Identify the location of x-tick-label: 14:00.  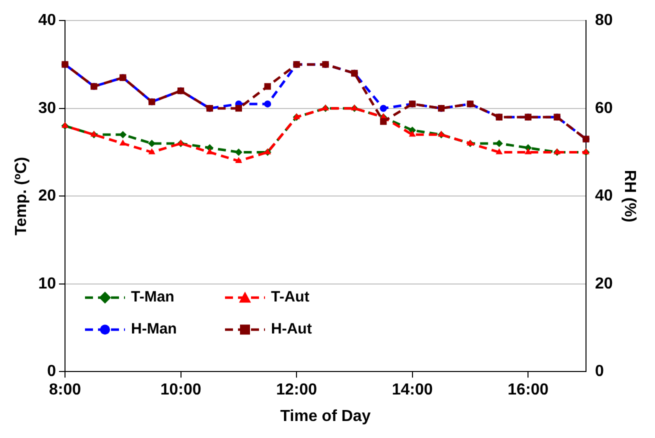
(412, 390).